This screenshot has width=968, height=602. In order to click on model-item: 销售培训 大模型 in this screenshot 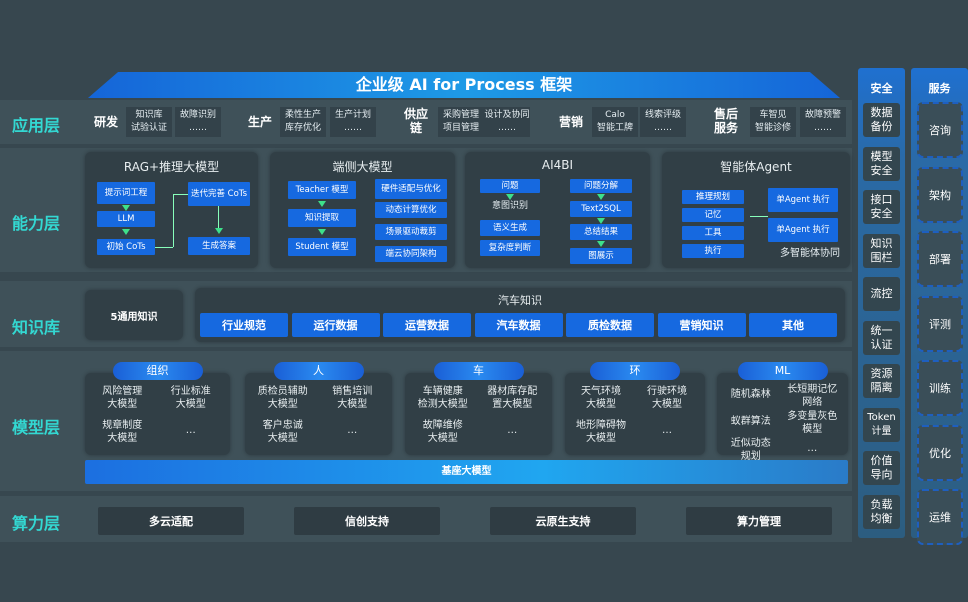, I will do `click(352, 398)`.